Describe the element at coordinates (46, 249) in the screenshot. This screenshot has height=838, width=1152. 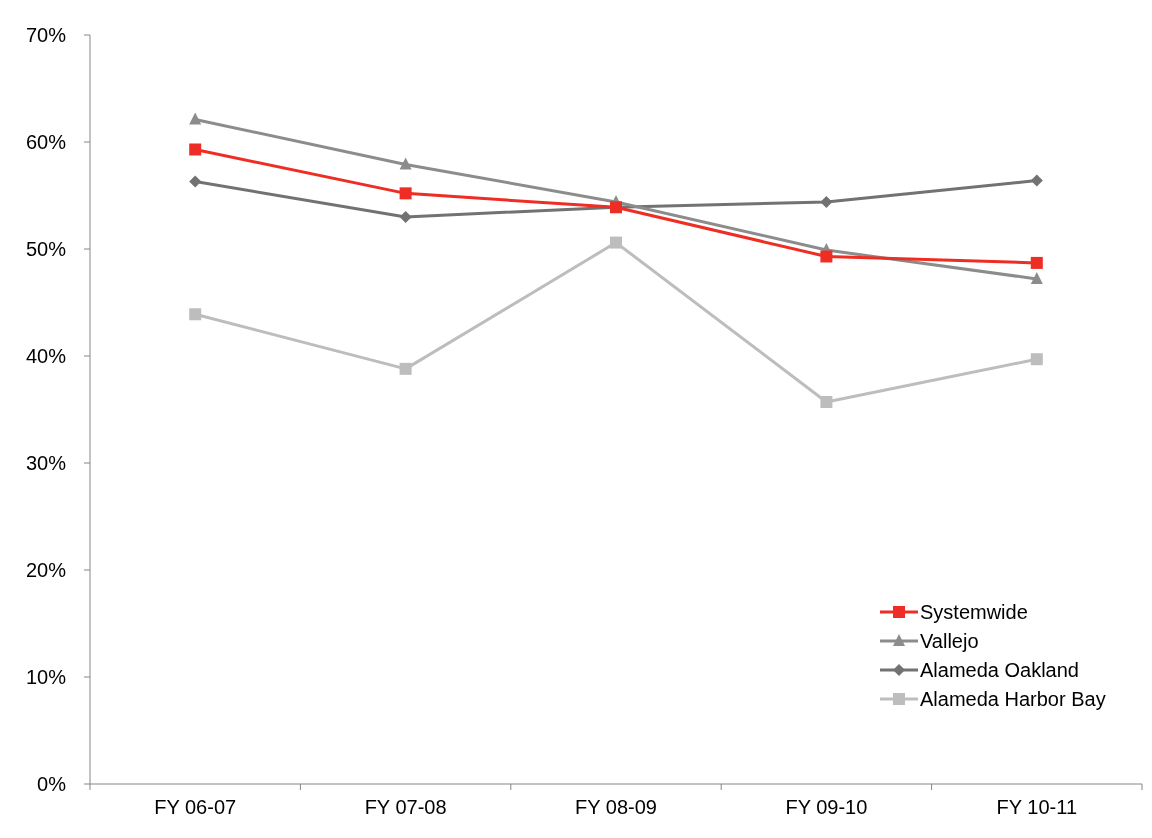
I see `y-tick-label: 50%` at that location.